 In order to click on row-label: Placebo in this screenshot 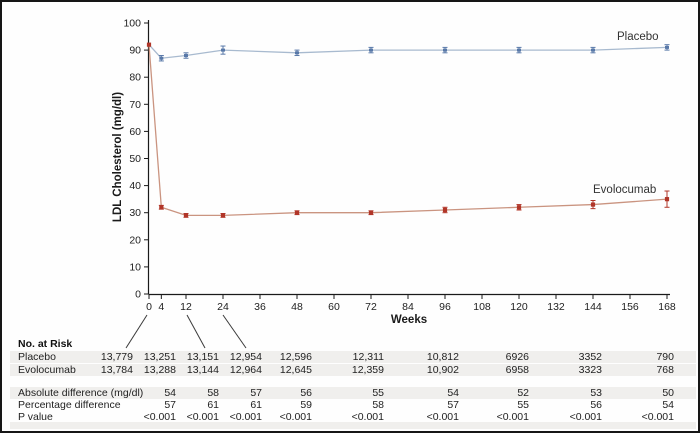, I will do `click(37, 357)`.